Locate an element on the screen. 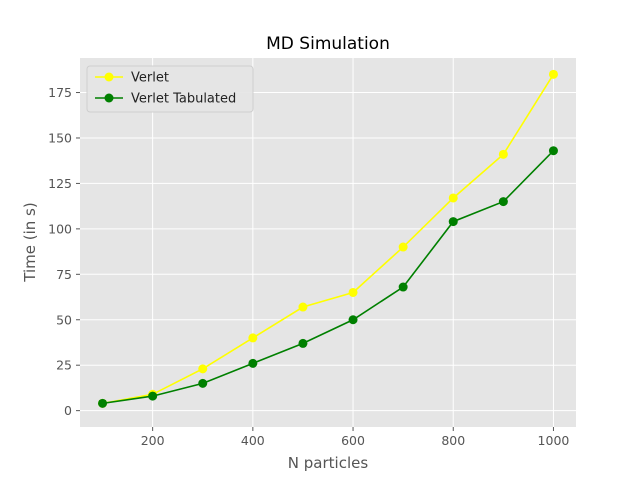  legend-label: Verlet is located at coordinates (150, 78).